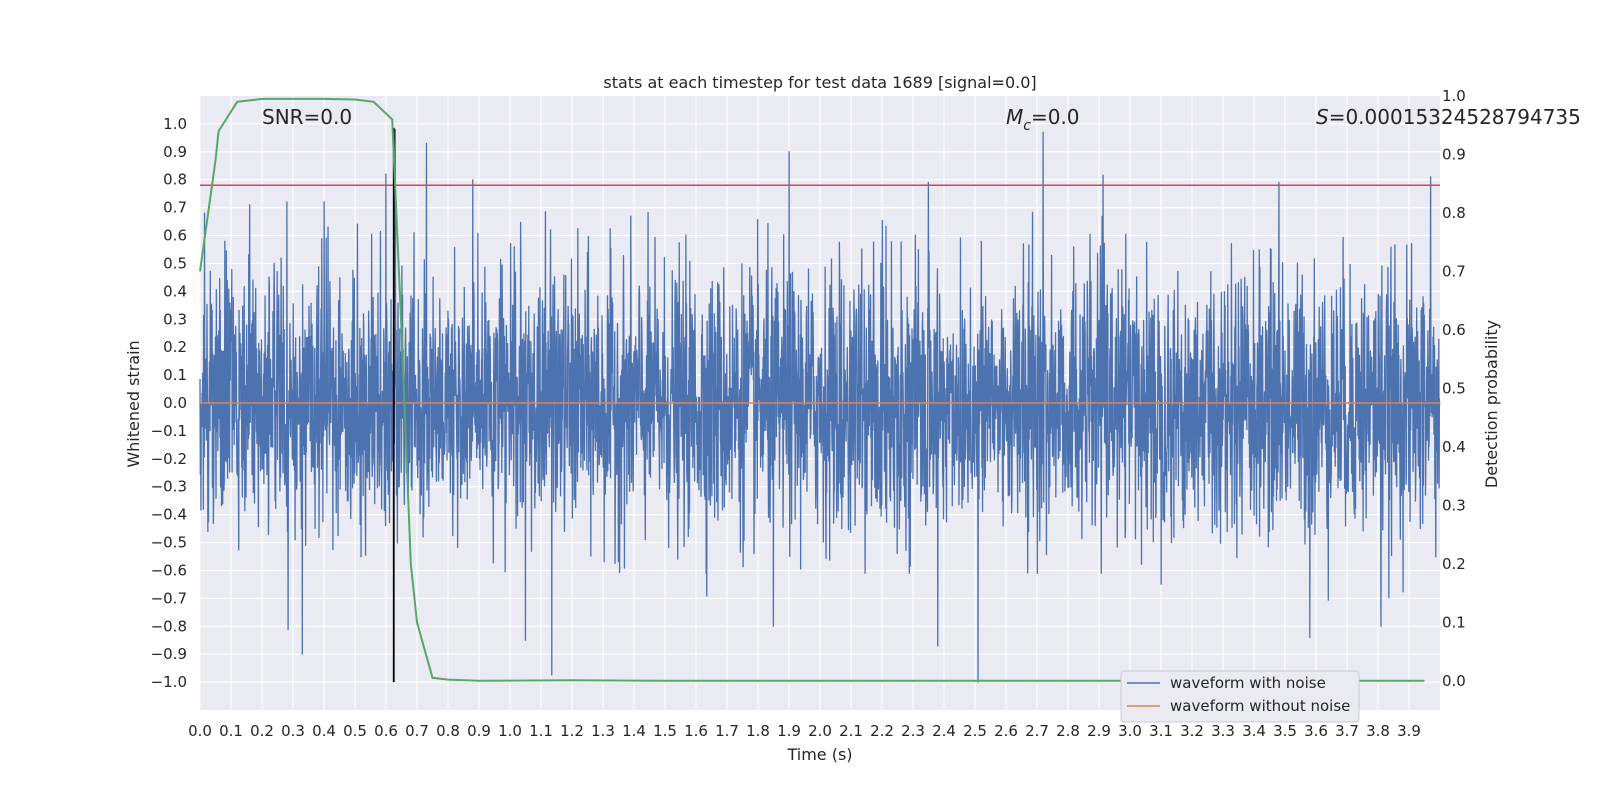 The height and width of the screenshot is (800, 1600). What do you see at coordinates (324, 731) in the screenshot?
I see `x-tick-label: 0.4` at bounding box center [324, 731].